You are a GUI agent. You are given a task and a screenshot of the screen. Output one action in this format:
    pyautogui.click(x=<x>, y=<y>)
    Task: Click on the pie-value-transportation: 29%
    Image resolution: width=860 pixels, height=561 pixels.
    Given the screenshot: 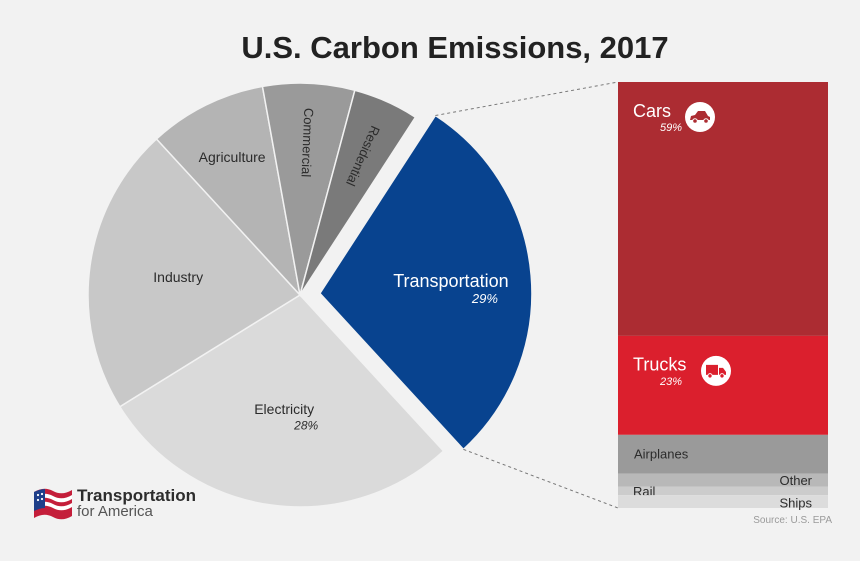 What is the action you would take?
    pyautogui.click(x=484, y=298)
    